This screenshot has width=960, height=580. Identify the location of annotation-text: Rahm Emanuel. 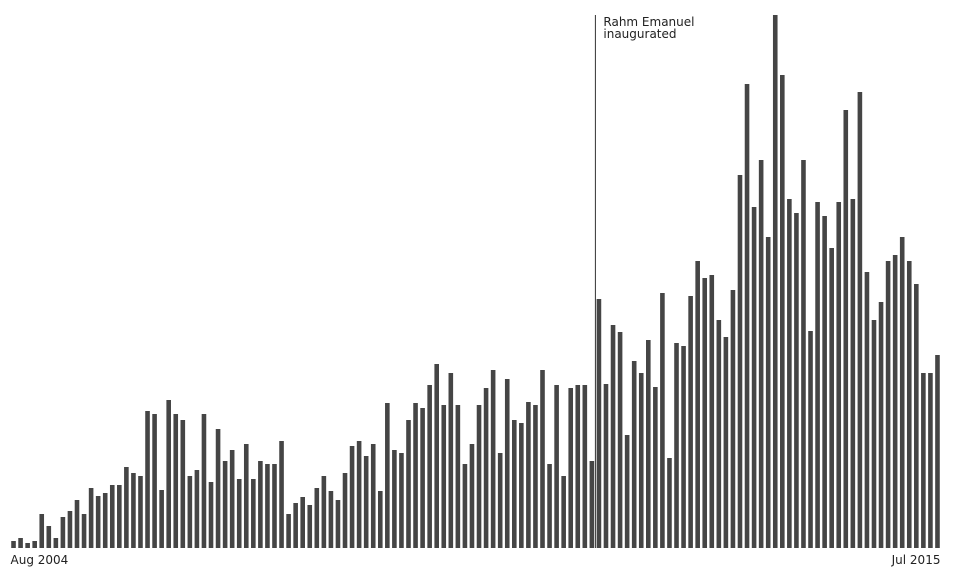
(648, 22).